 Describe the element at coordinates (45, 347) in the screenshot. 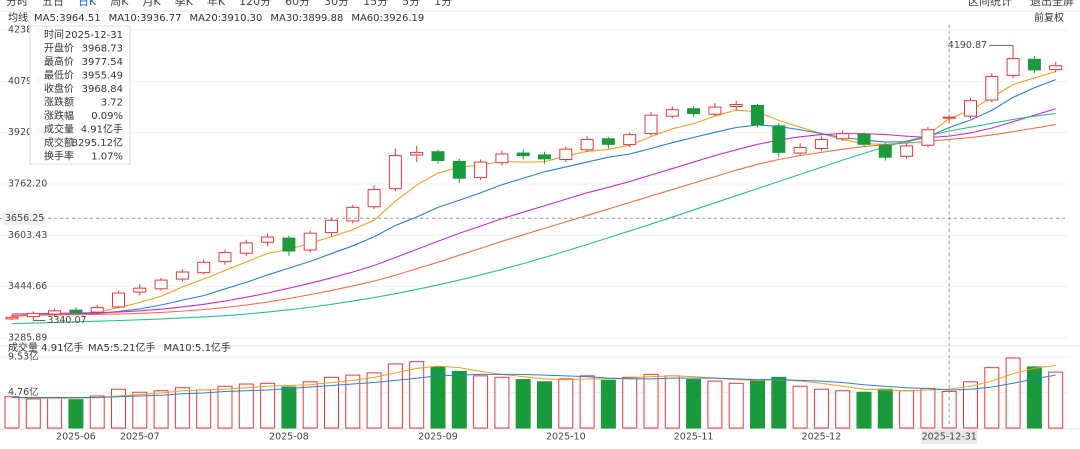

I see `volume-title: 成交量 4.91亿手` at that location.